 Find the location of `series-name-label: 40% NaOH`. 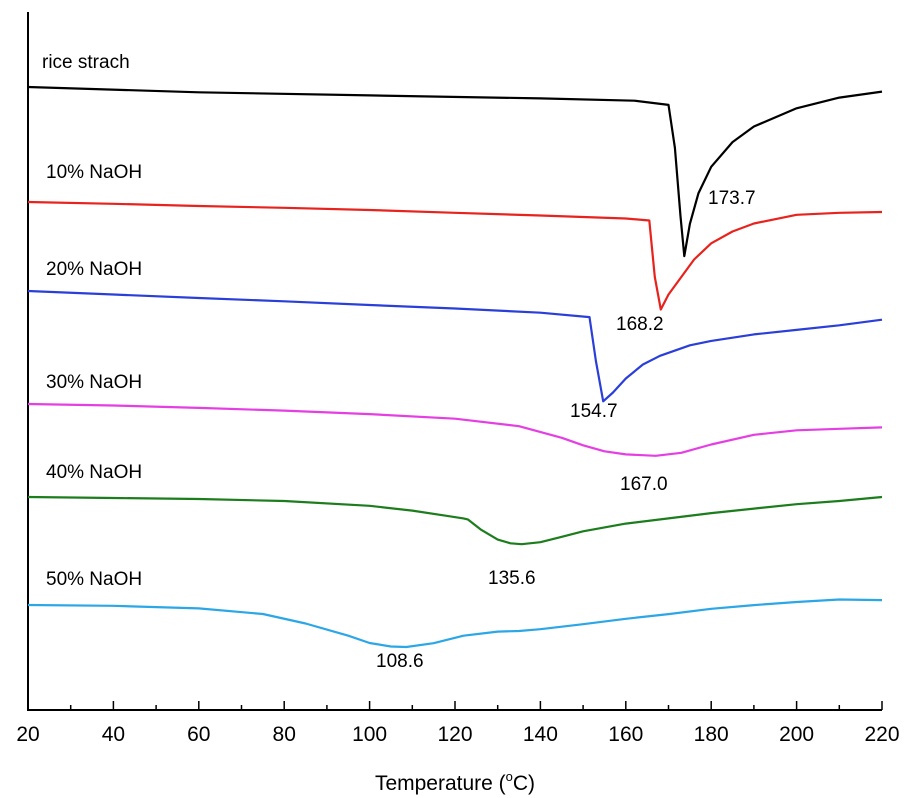

series-name-label: 40% NaOH is located at coordinates (94, 472).